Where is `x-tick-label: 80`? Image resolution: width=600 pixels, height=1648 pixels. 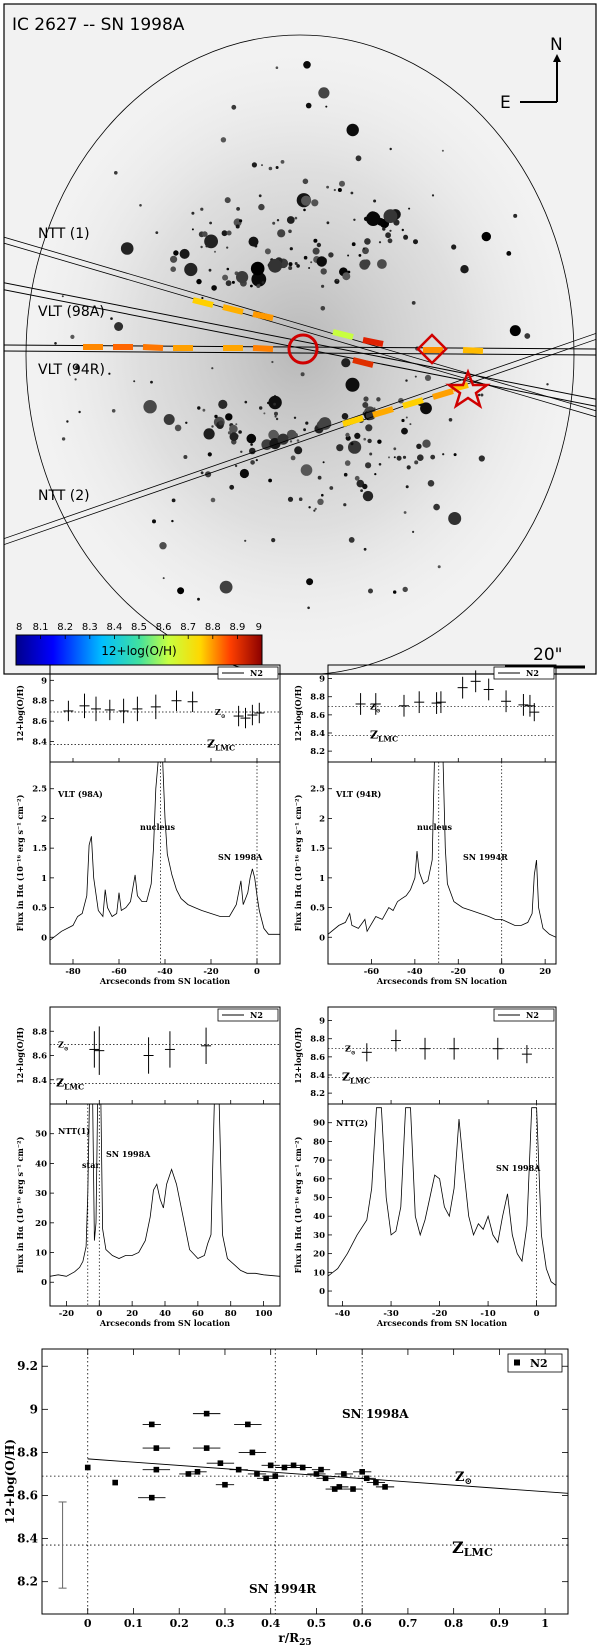 x-tick-label: 80 is located at coordinates (231, 1314).